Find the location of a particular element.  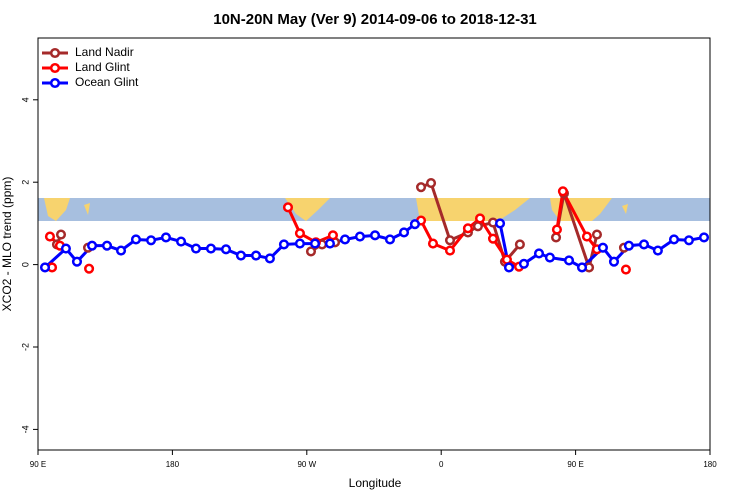

ocean-band is located at coordinates (374, 209).